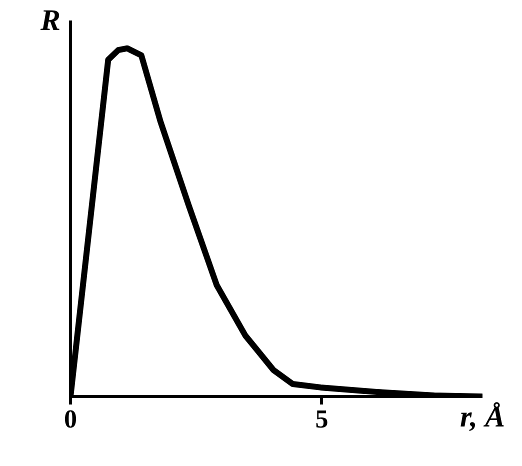  I want to click on x-axis-title: r, Å, so click(483, 417).